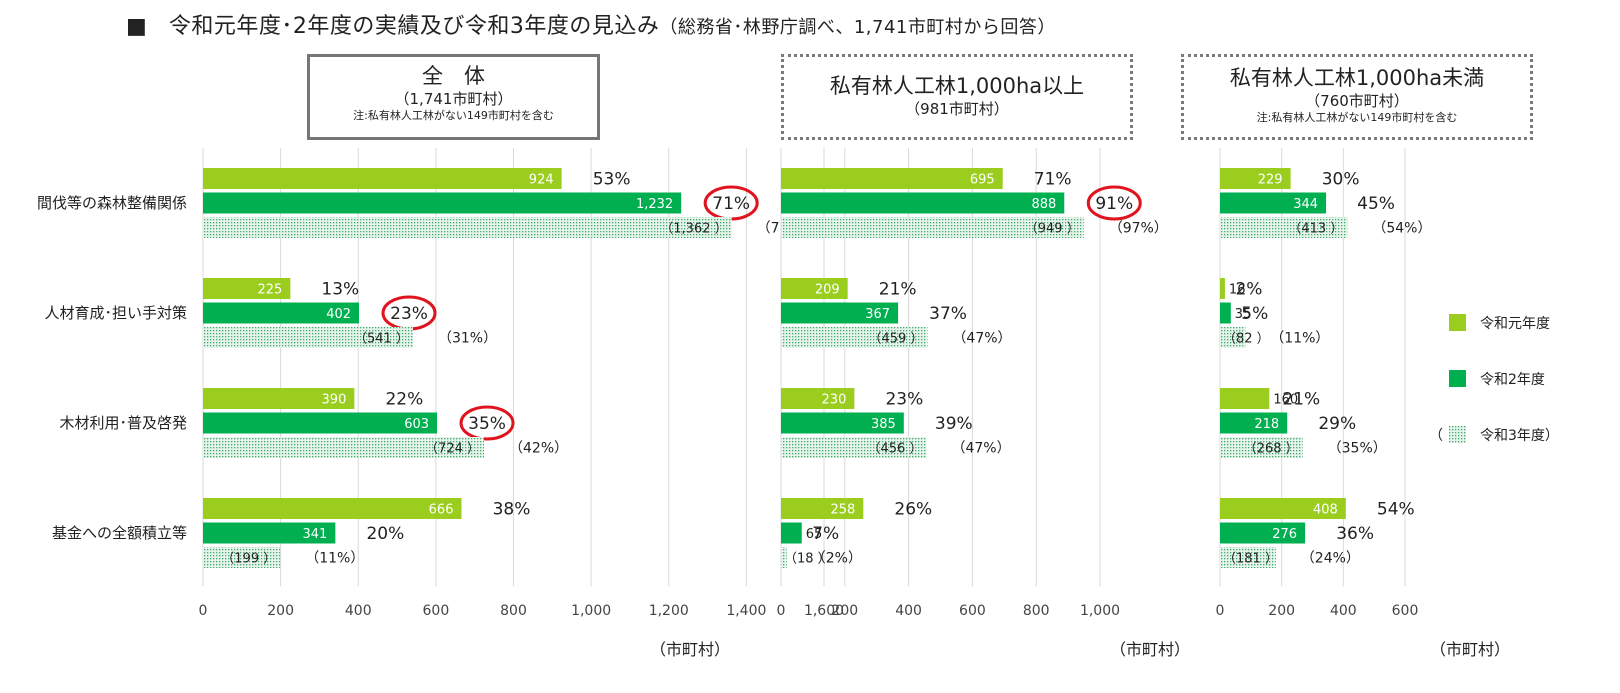 The height and width of the screenshot is (693, 1620). Describe the element at coordinates (1457, 322) in the screenshot. I see `legend-swatch-r1` at that location.